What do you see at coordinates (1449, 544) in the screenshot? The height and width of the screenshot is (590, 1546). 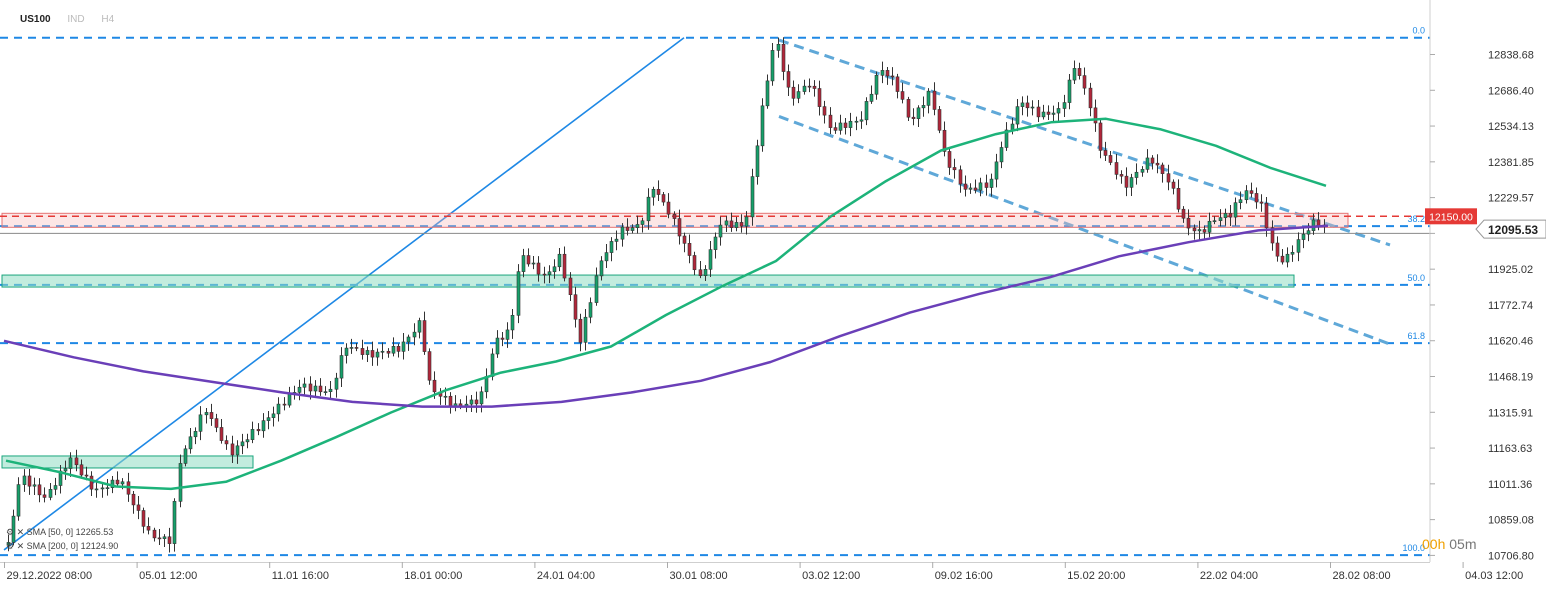 I see `candle-countdown: 00h 05m` at bounding box center [1449, 544].